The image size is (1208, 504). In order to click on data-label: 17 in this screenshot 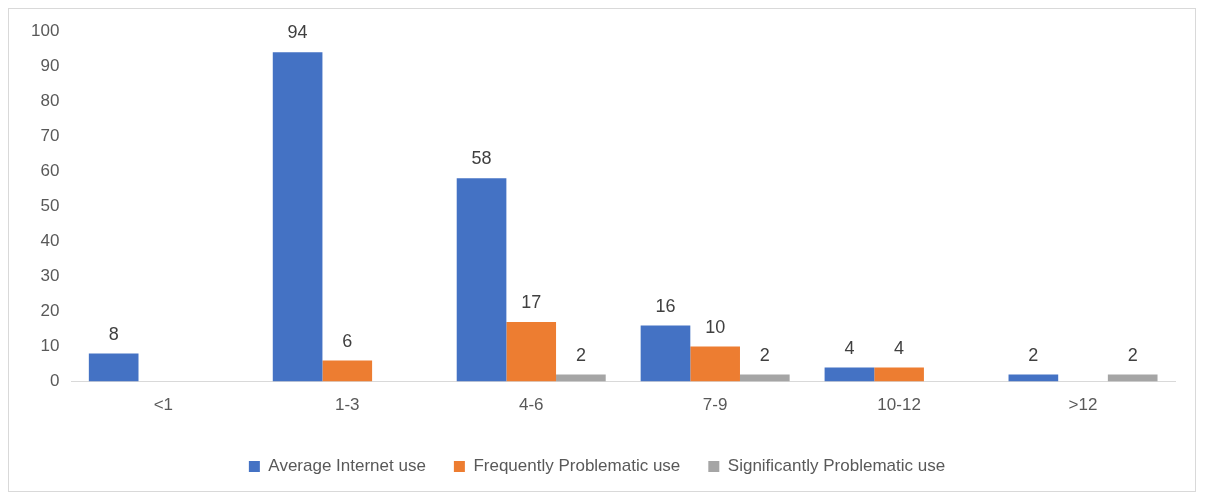, I will do `click(531, 302)`.